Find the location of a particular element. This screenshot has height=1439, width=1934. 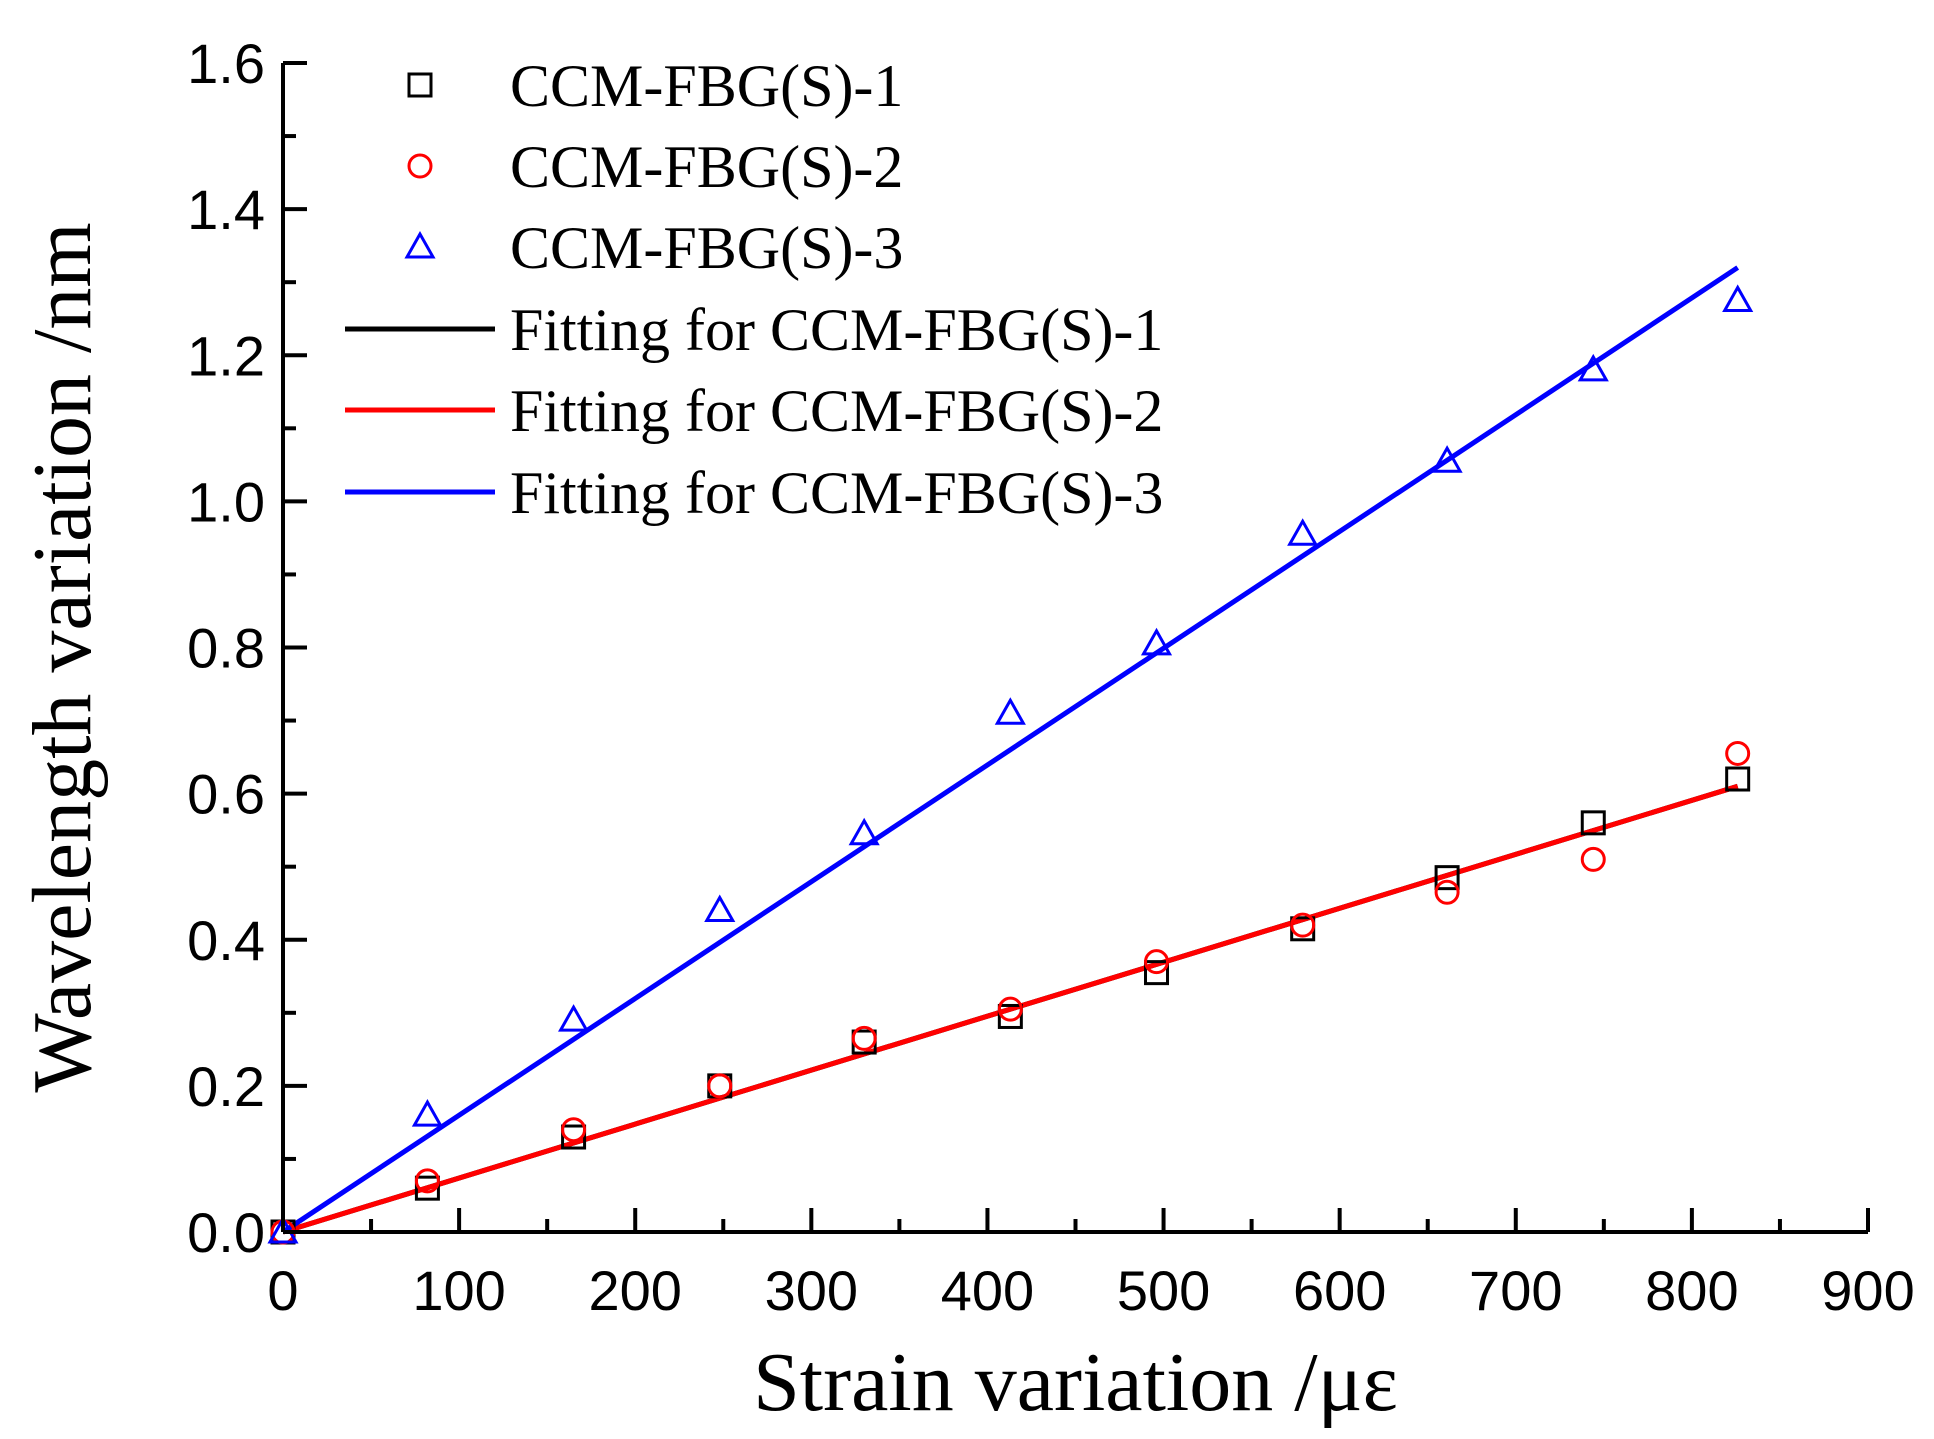

y-tick-label: 1.2 is located at coordinates (226, 355).